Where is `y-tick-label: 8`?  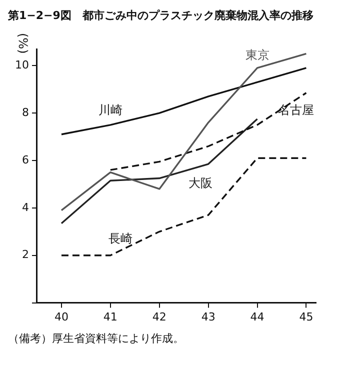
y-tick-label: 8 is located at coordinates (25, 112).